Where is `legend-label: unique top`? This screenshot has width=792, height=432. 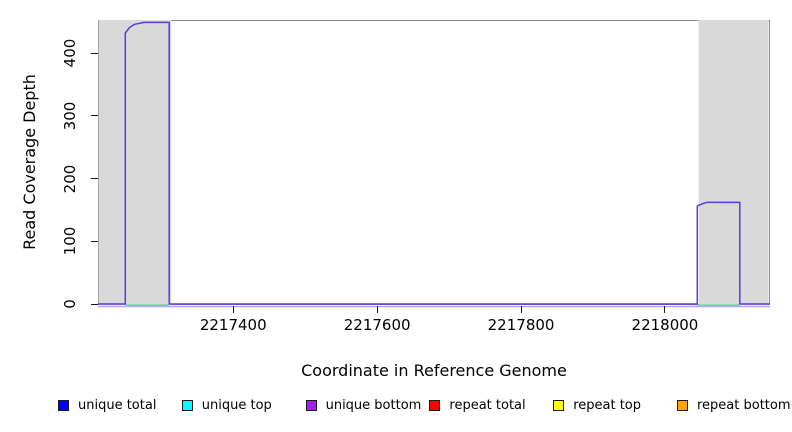 legend-label: unique top is located at coordinates (236, 405).